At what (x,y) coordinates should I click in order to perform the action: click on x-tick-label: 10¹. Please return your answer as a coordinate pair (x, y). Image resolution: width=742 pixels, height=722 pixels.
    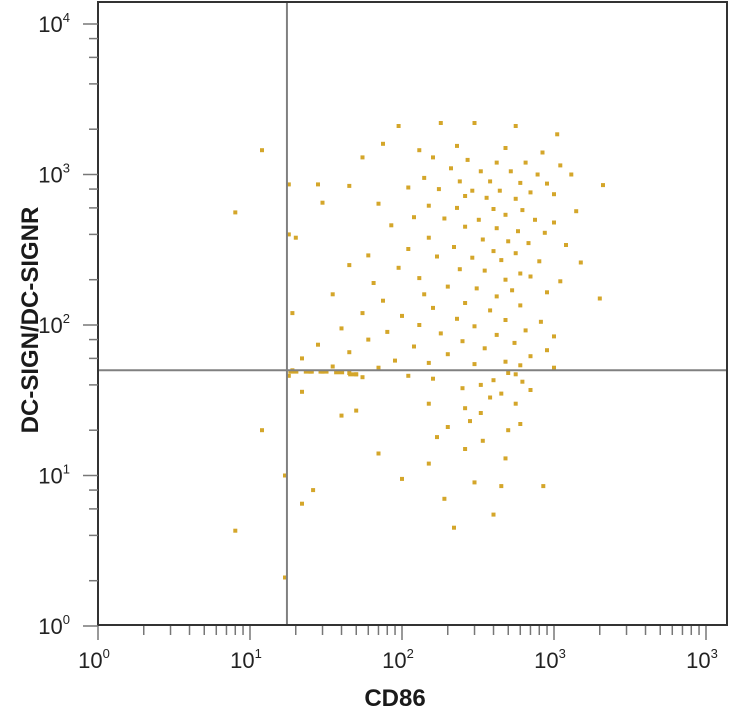
    Looking at the image, I should click on (246, 659).